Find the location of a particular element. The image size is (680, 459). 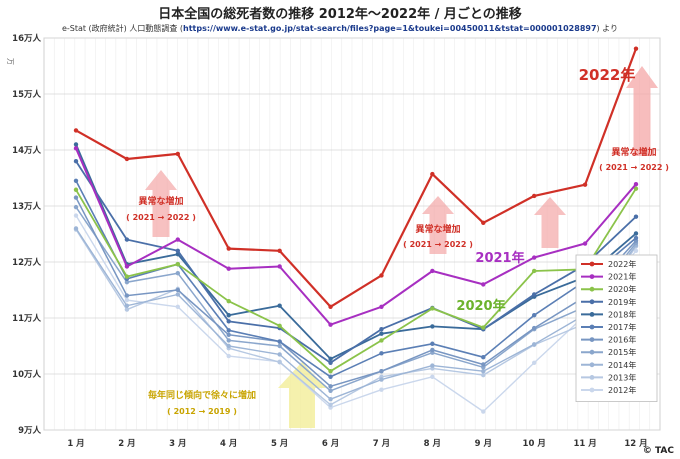

y-tick-label: 11万人 is located at coordinates (26, 318).